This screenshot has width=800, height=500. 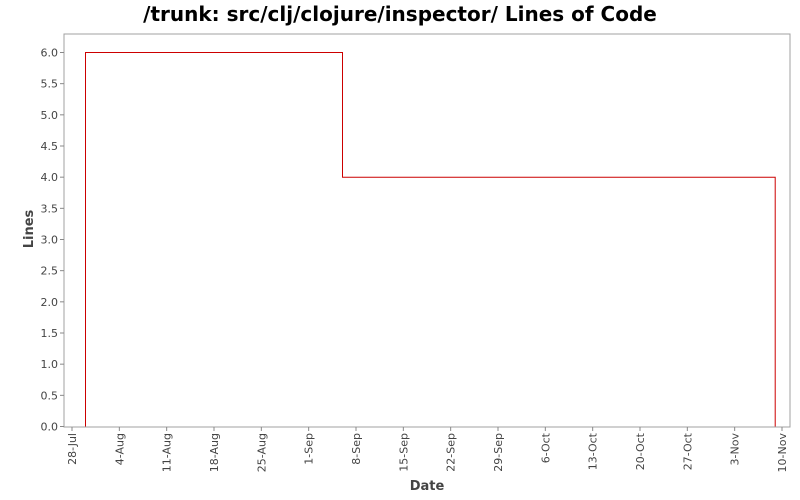 What do you see at coordinates (545, 447) in the screenshot?
I see `x-tick-label: 6-Oct` at bounding box center [545, 447].